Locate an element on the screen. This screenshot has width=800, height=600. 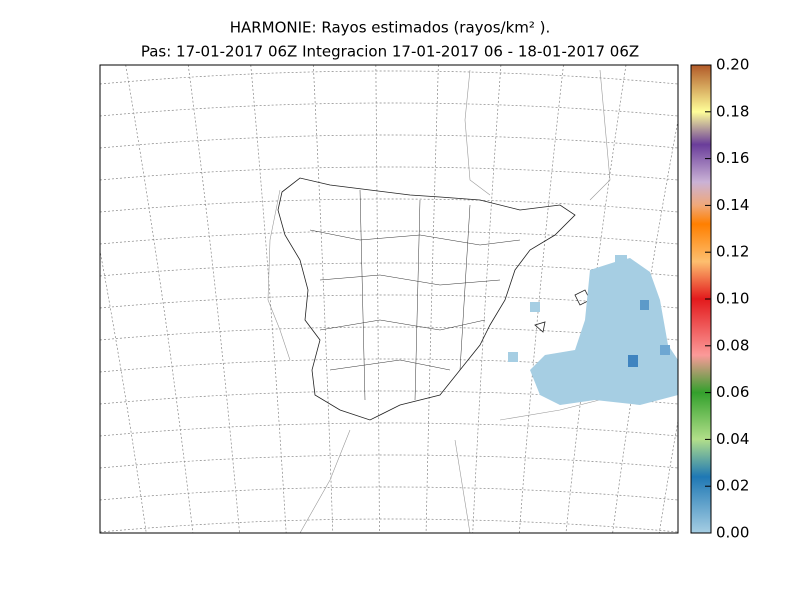
colorbar-tick-label: 0.18 is located at coordinates (732, 111).